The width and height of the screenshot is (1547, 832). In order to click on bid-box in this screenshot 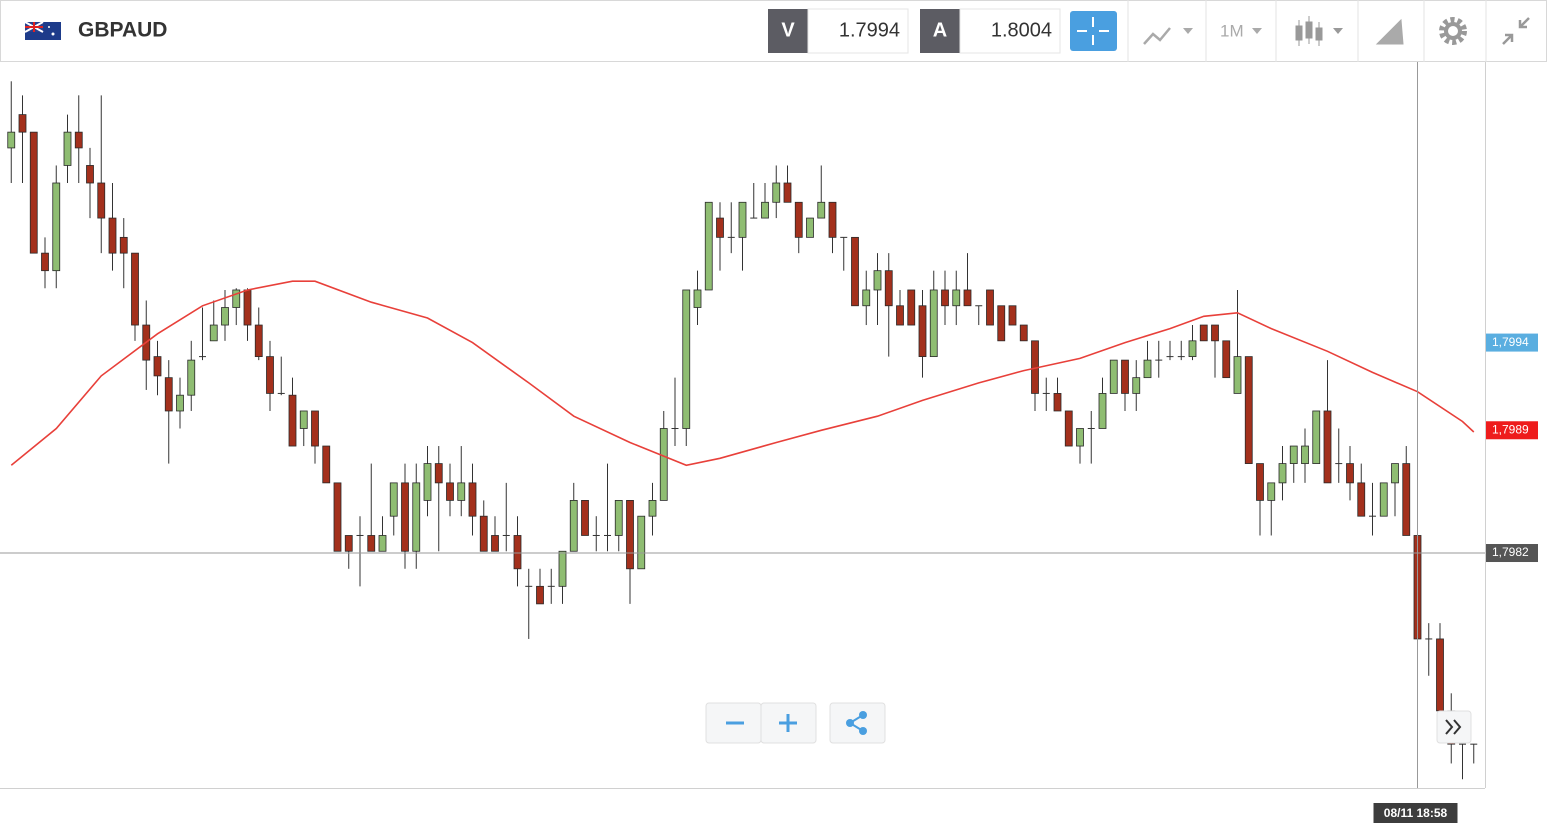, I will do `click(858, 31)`.